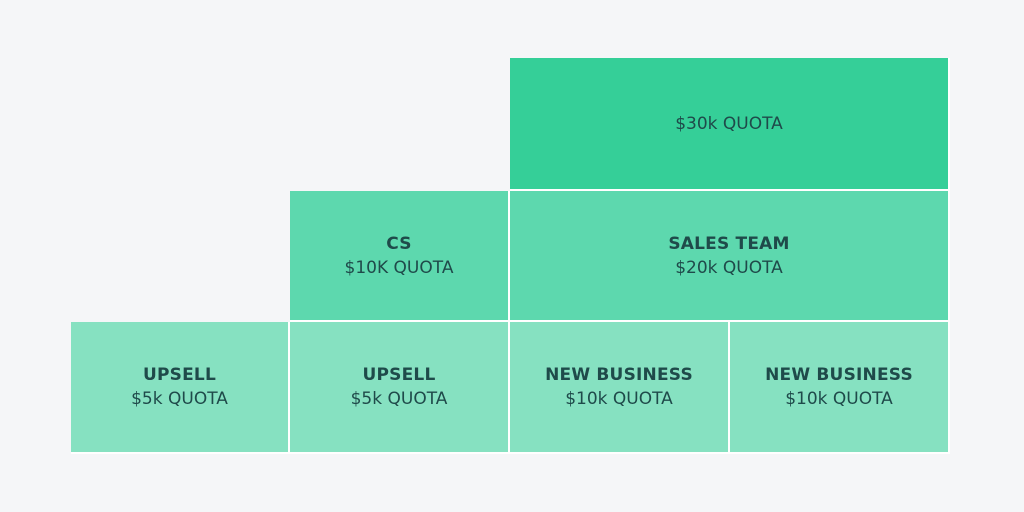 The image size is (1024, 512). I want to click on total-quota-label: $30k QUOTA, so click(729, 123).